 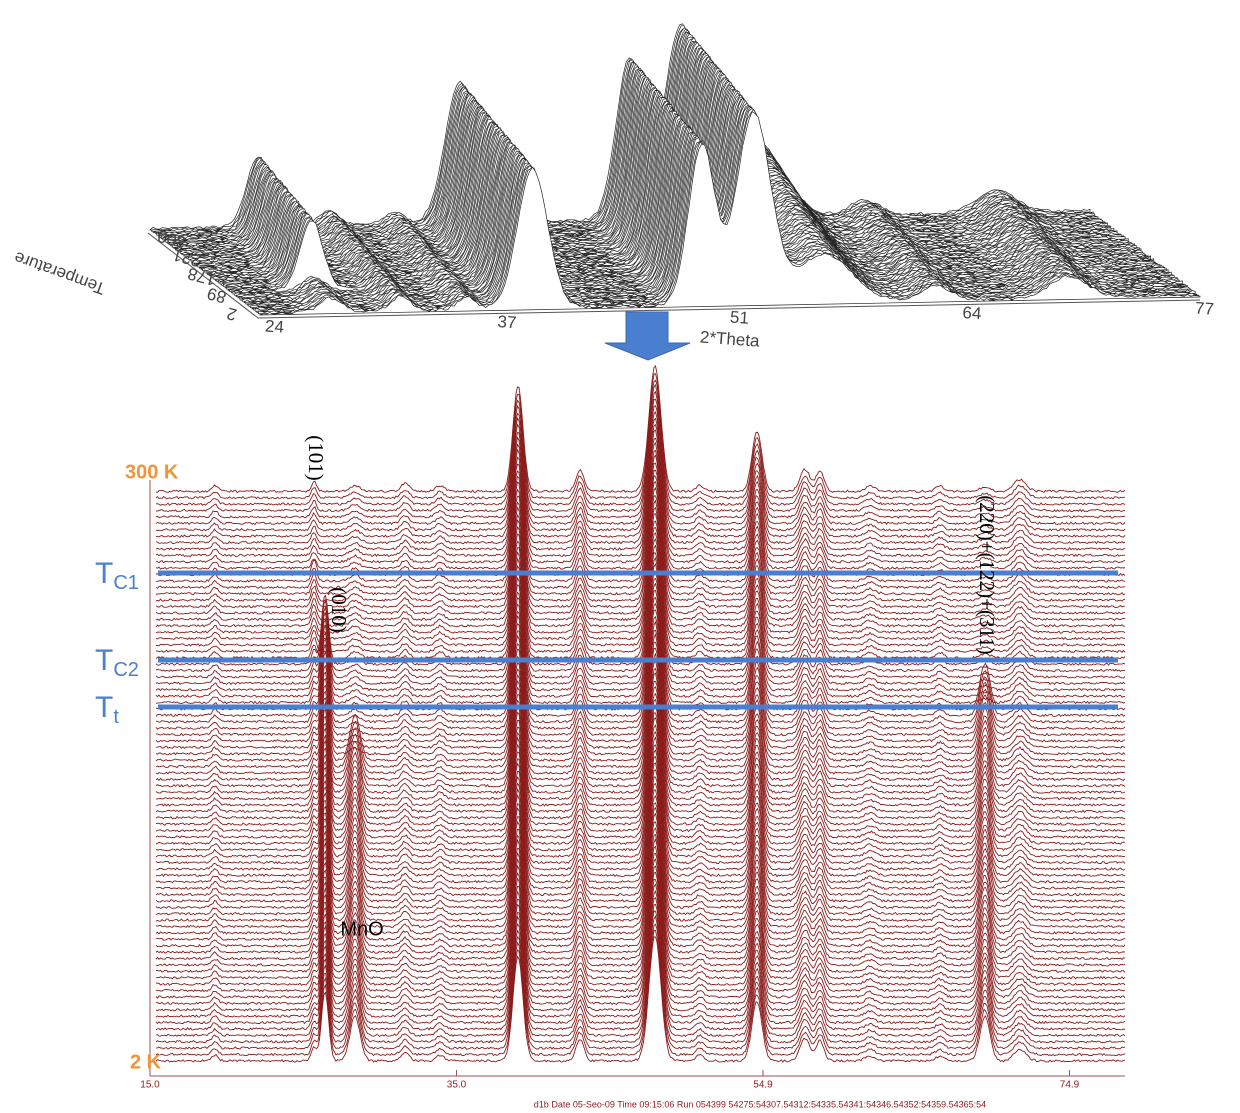 What do you see at coordinates (739, 318) in the screenshot?
I see `x-tick-label: 51` at bounding box center [739, 318].